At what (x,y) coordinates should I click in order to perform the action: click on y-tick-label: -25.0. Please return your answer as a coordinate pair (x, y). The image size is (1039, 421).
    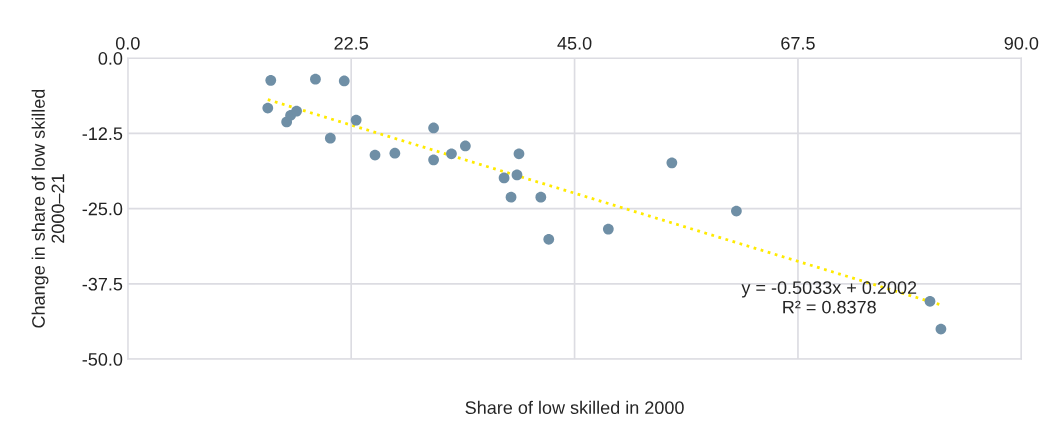
    Looking at the image, I should click on (102, 209).